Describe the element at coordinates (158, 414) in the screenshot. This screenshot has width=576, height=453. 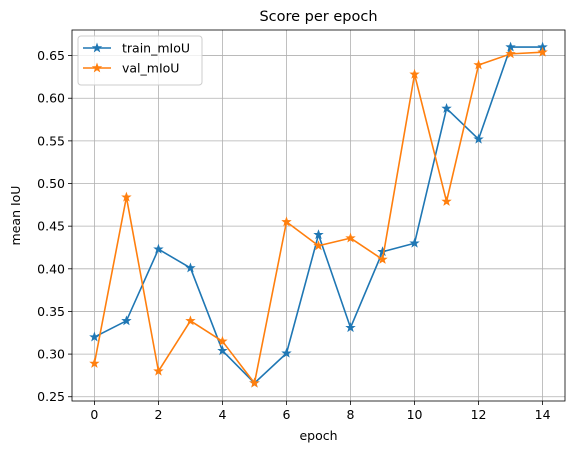
I see `x-tick-label: 2` at that location.